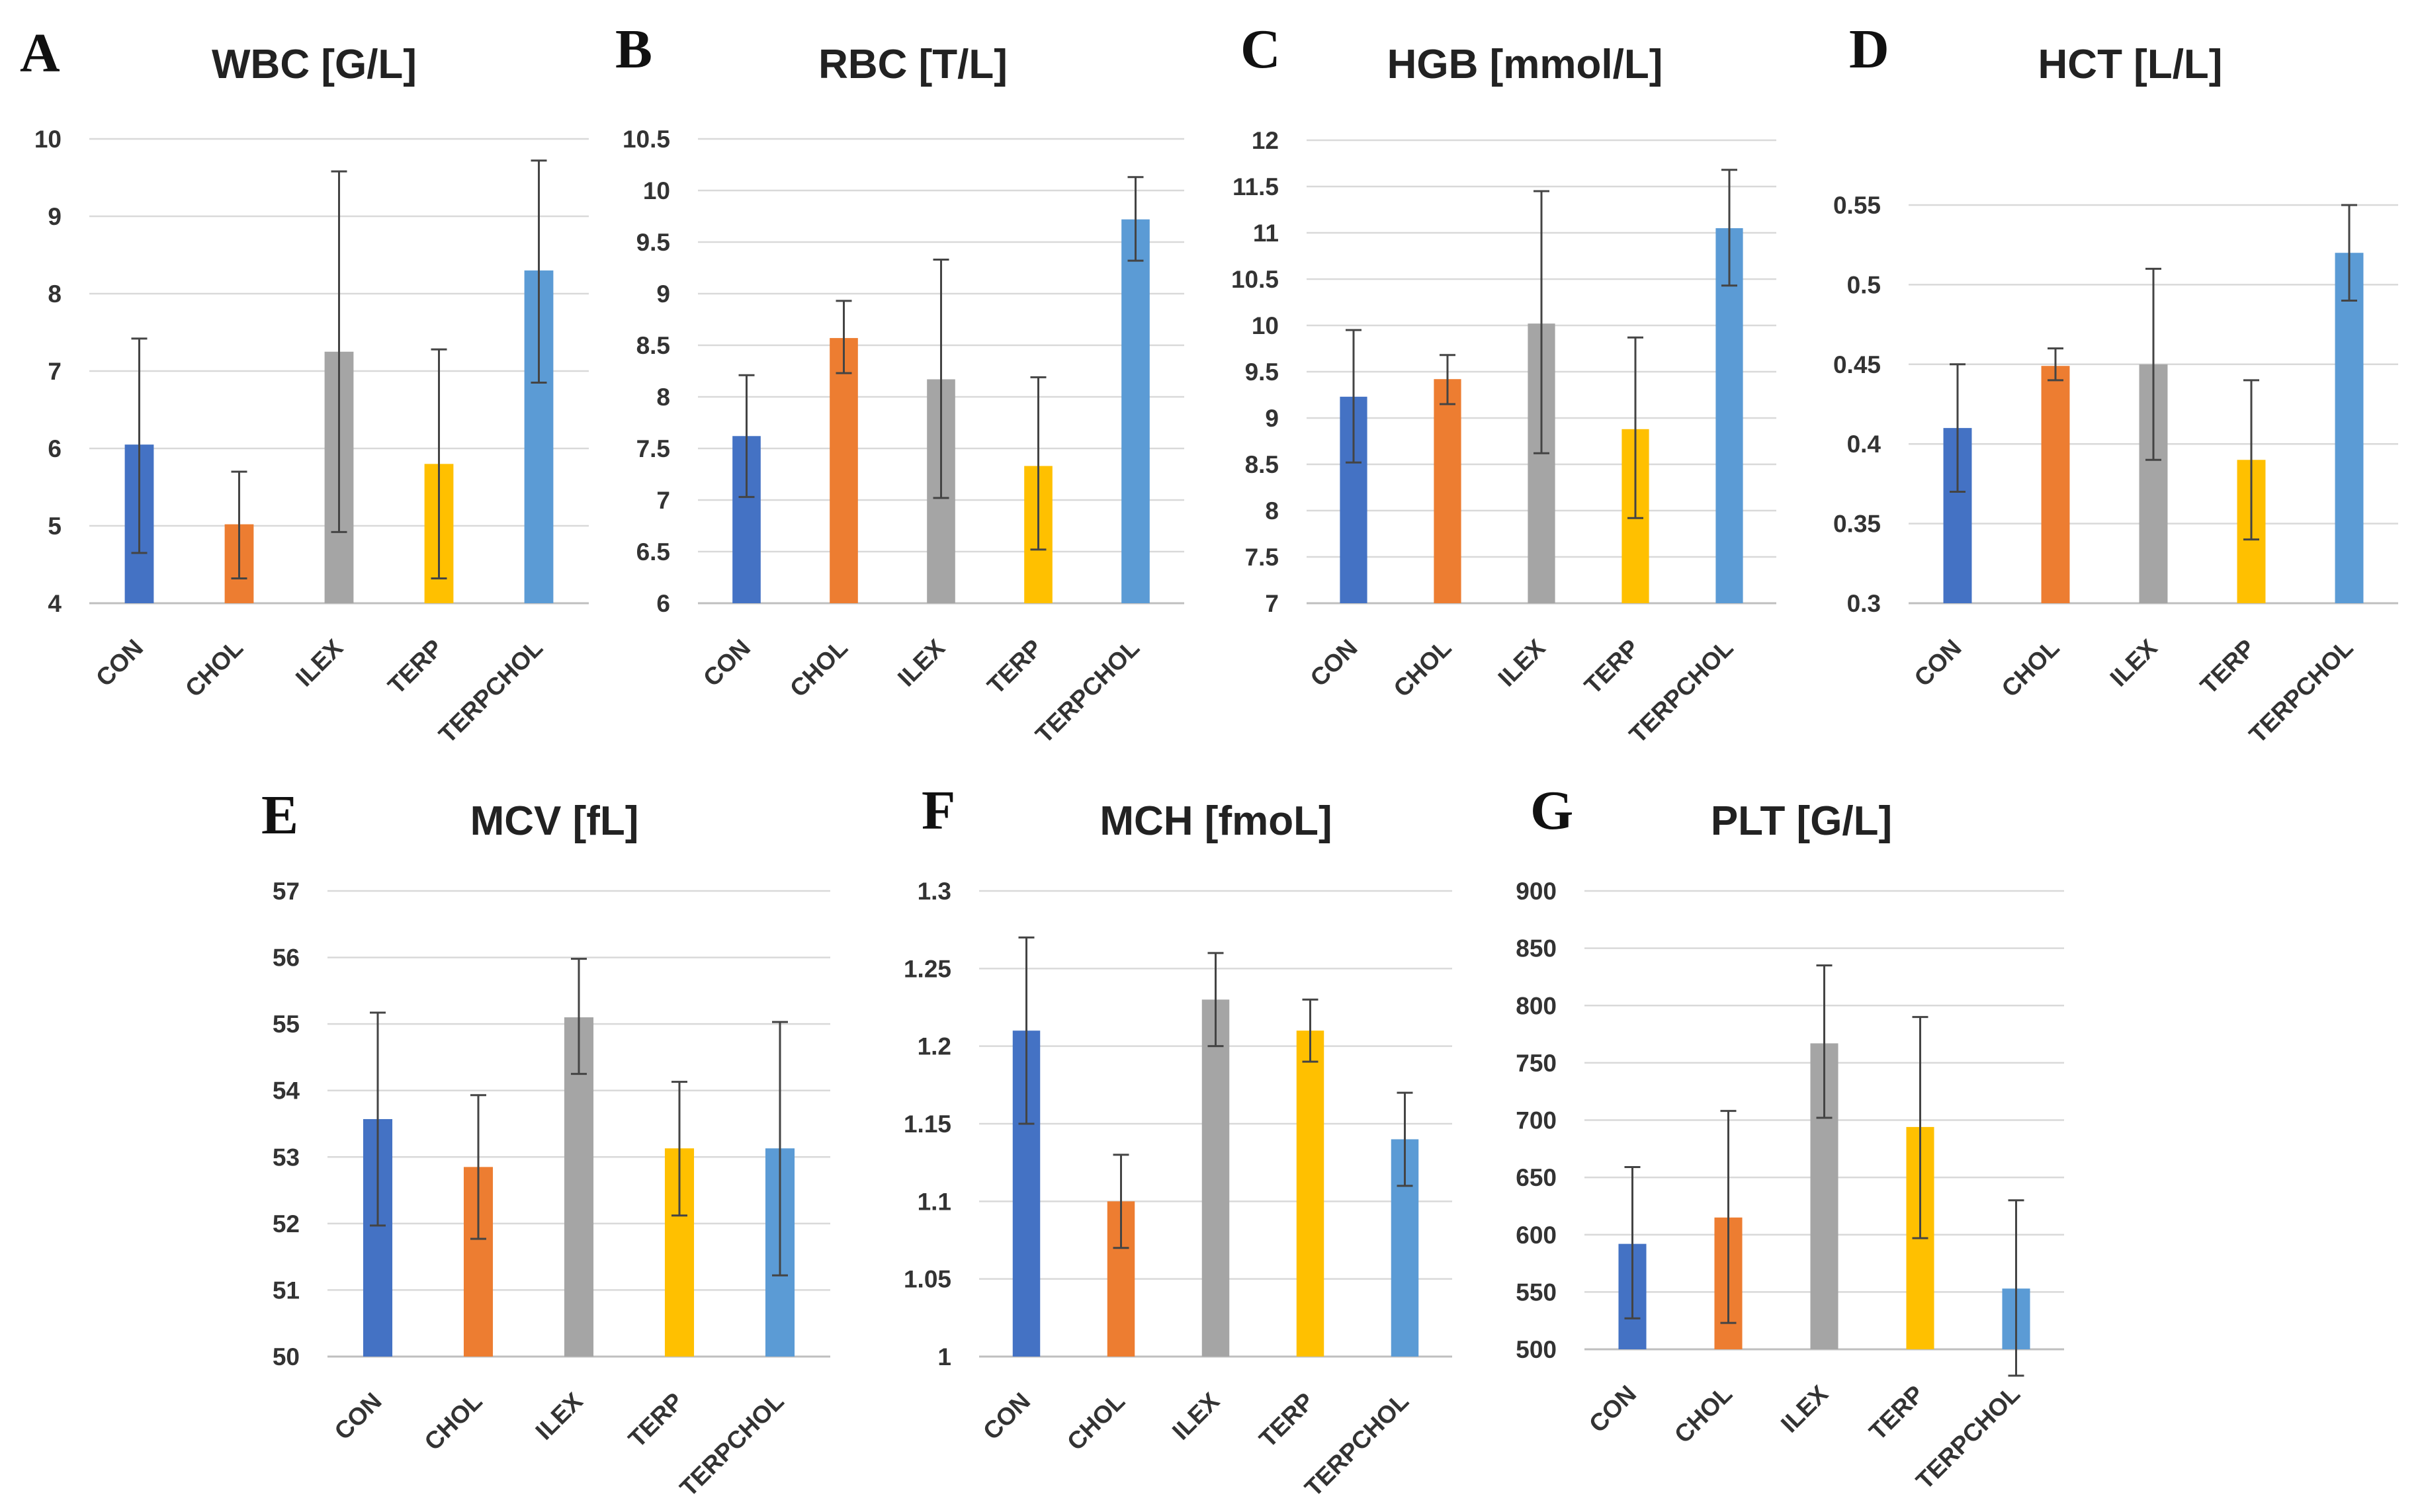 Image resolution: width=2420 pixels, height=1512 pixels. What do you see at coordinates (1310, 1193) in the screenshot?
I see `bar-terp` at bounding box center [1310, 1193].